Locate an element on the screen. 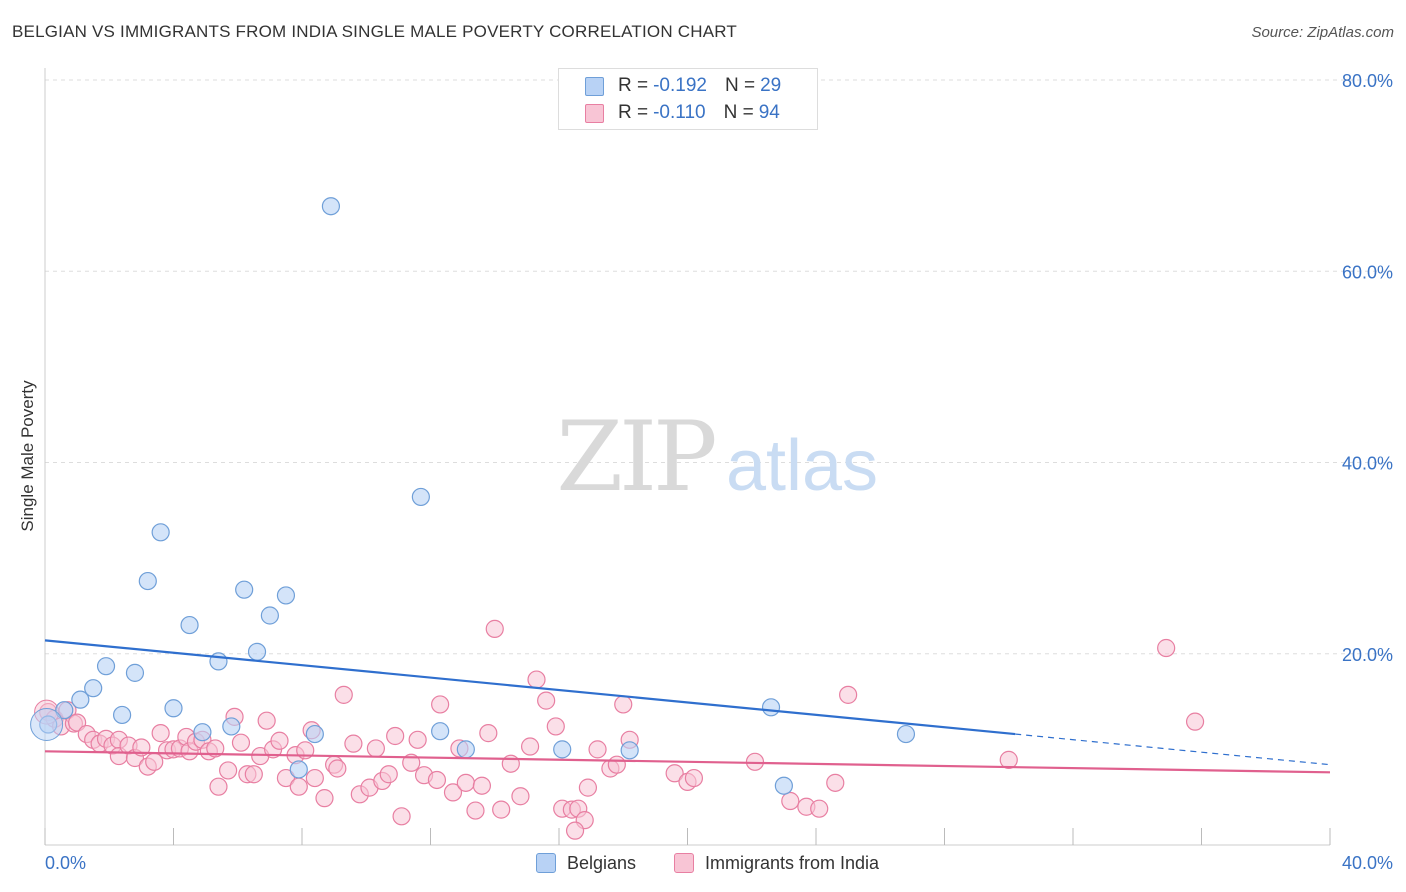  y-tick-label: 20.0% is located at coordinates (1367, 655).